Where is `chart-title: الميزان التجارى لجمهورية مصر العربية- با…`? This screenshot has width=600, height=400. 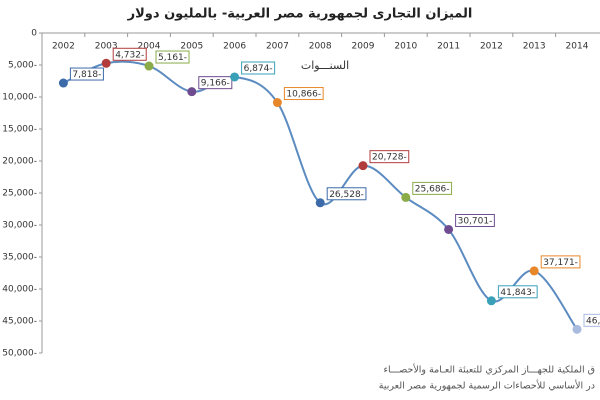
chart-title: الميزان التجارى لجمهورية مصر العربية- با… is located at coordinates (300, 14).